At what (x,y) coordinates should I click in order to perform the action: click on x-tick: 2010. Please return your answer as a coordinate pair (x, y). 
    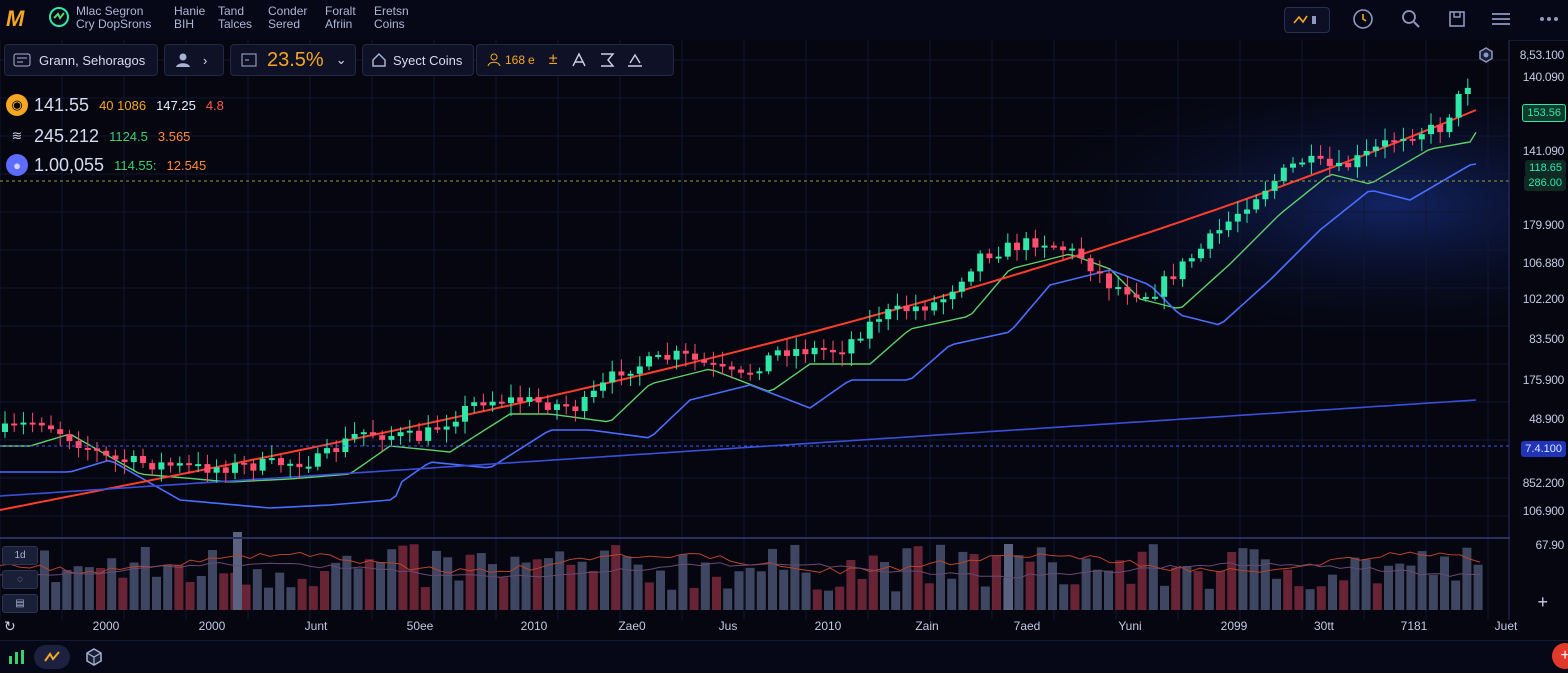
    Looking at the image, I should click on (828, 626).